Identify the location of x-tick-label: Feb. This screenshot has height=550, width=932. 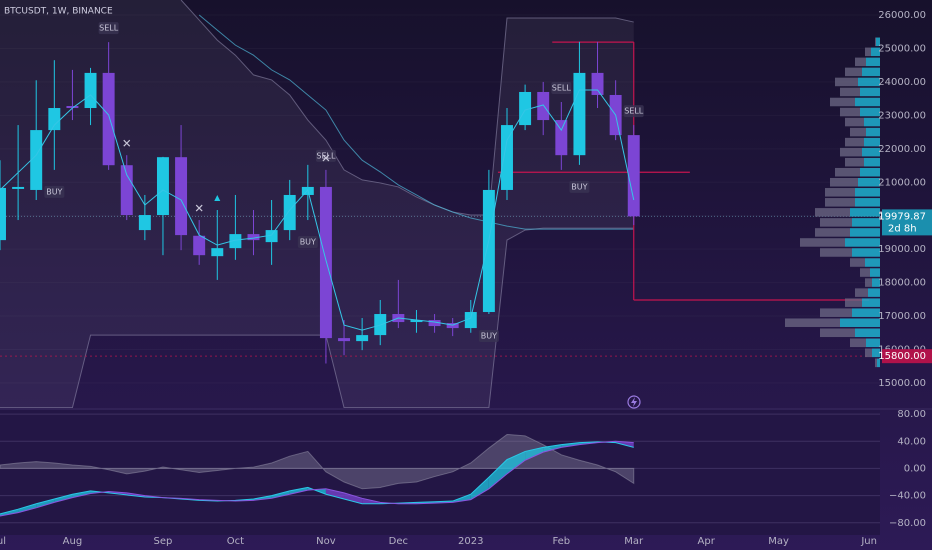
(561, 541).